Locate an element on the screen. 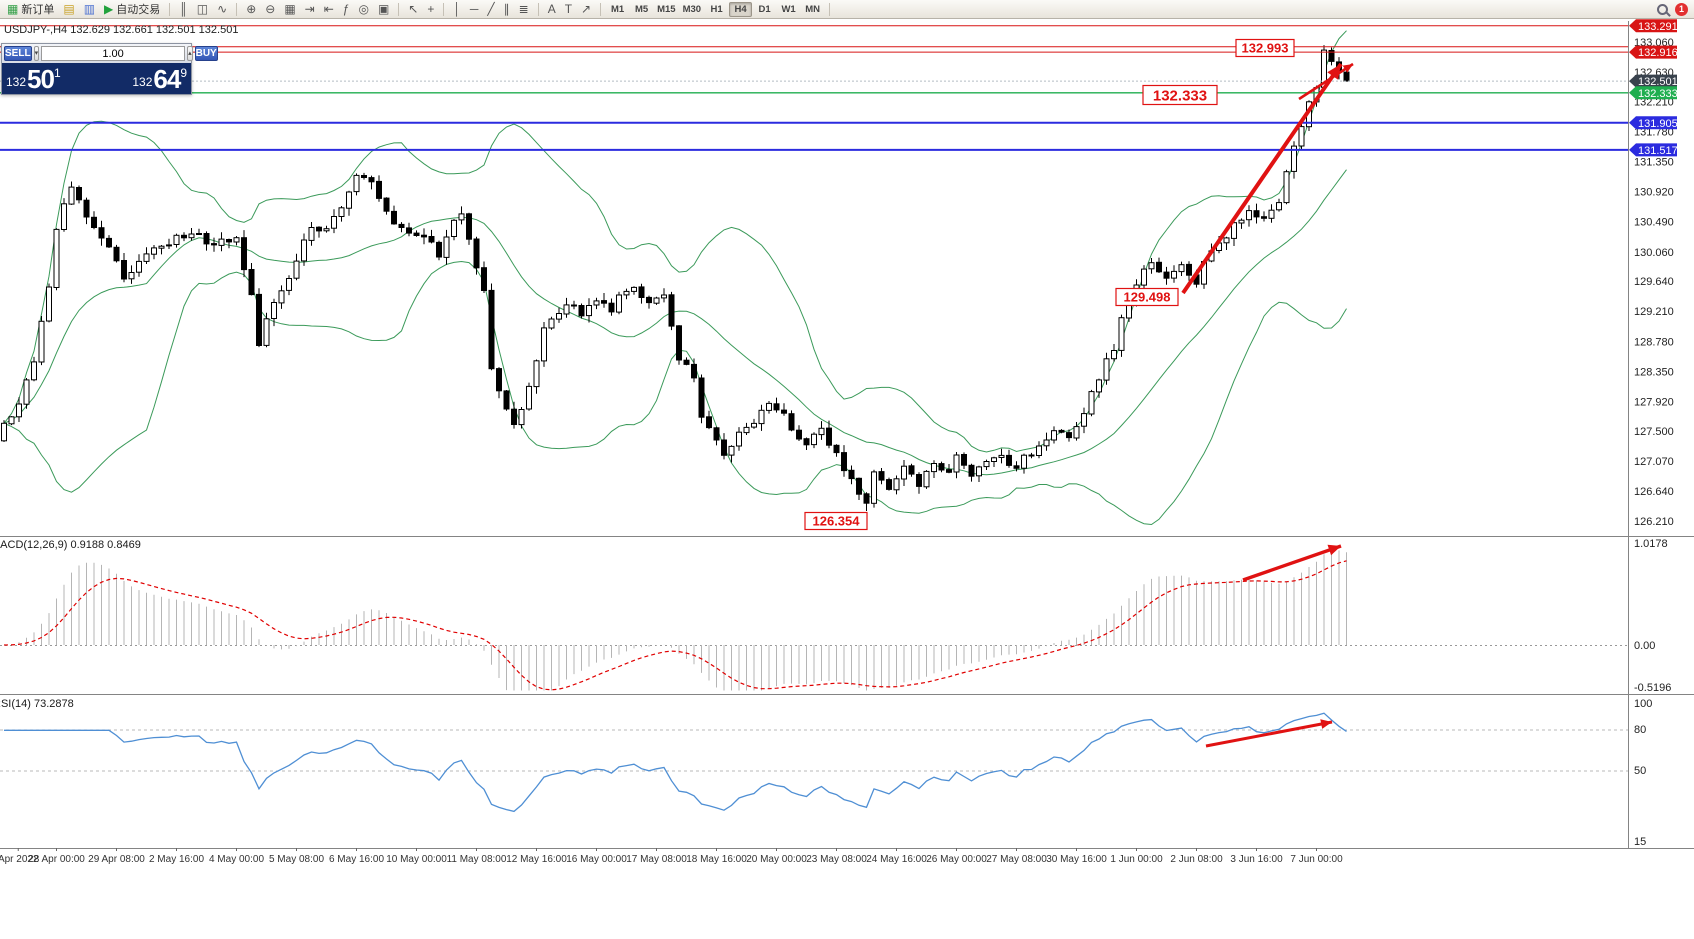 The image size is (1694, 939). text-button: A is located at coordinates (552, 9).